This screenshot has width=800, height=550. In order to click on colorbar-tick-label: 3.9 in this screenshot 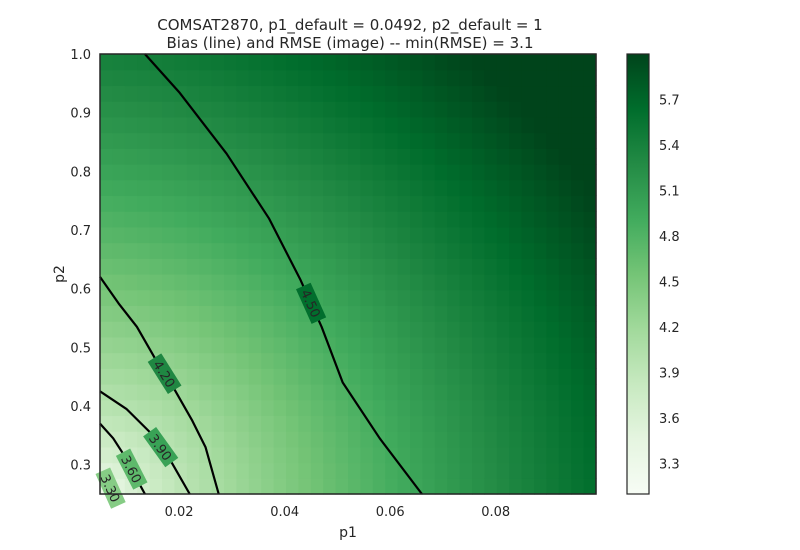, I will do `click(669, 374)`.